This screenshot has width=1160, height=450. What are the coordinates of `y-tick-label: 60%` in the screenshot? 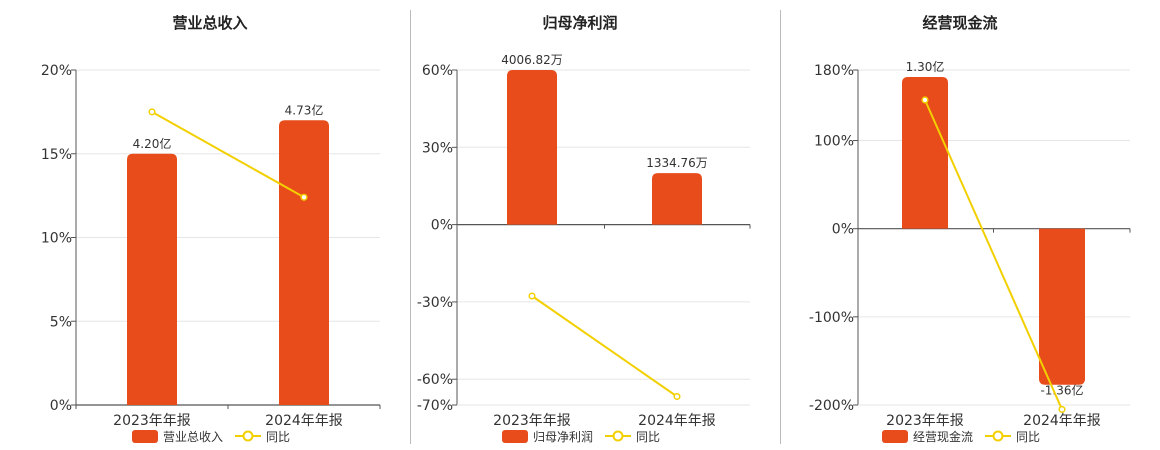 It's located at (437, 71).